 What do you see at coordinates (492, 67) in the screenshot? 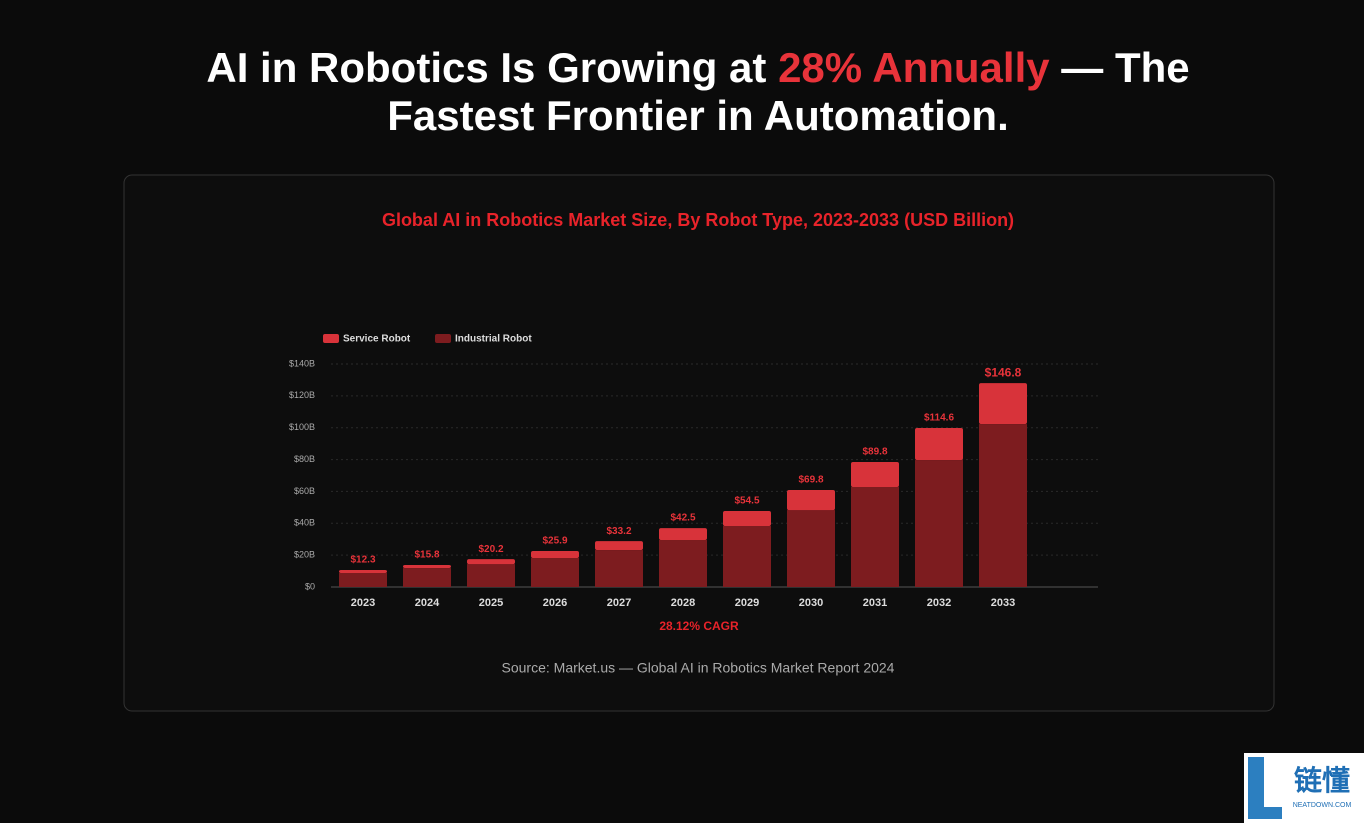
I see `headline-part: AI in Robotics Is Growing at` at bounding box center [492, 67].